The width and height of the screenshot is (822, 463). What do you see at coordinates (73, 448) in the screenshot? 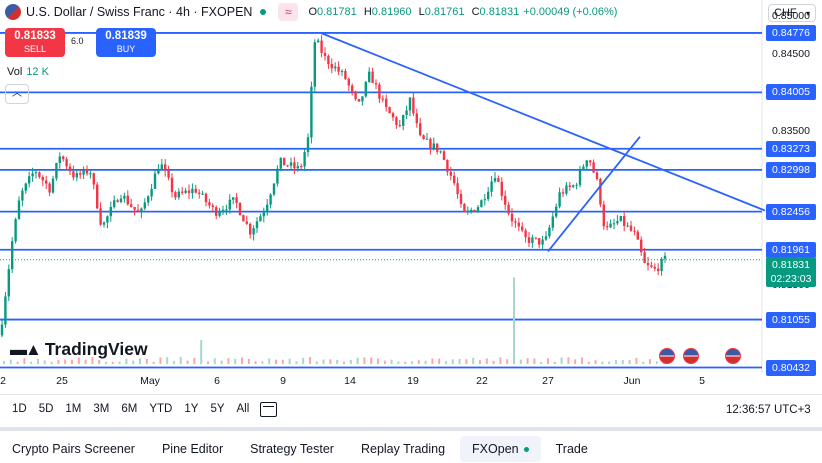
I see `tab-crypto-pairs-screener: Crypto Pairs Screener` at bounding box center [73, 448].